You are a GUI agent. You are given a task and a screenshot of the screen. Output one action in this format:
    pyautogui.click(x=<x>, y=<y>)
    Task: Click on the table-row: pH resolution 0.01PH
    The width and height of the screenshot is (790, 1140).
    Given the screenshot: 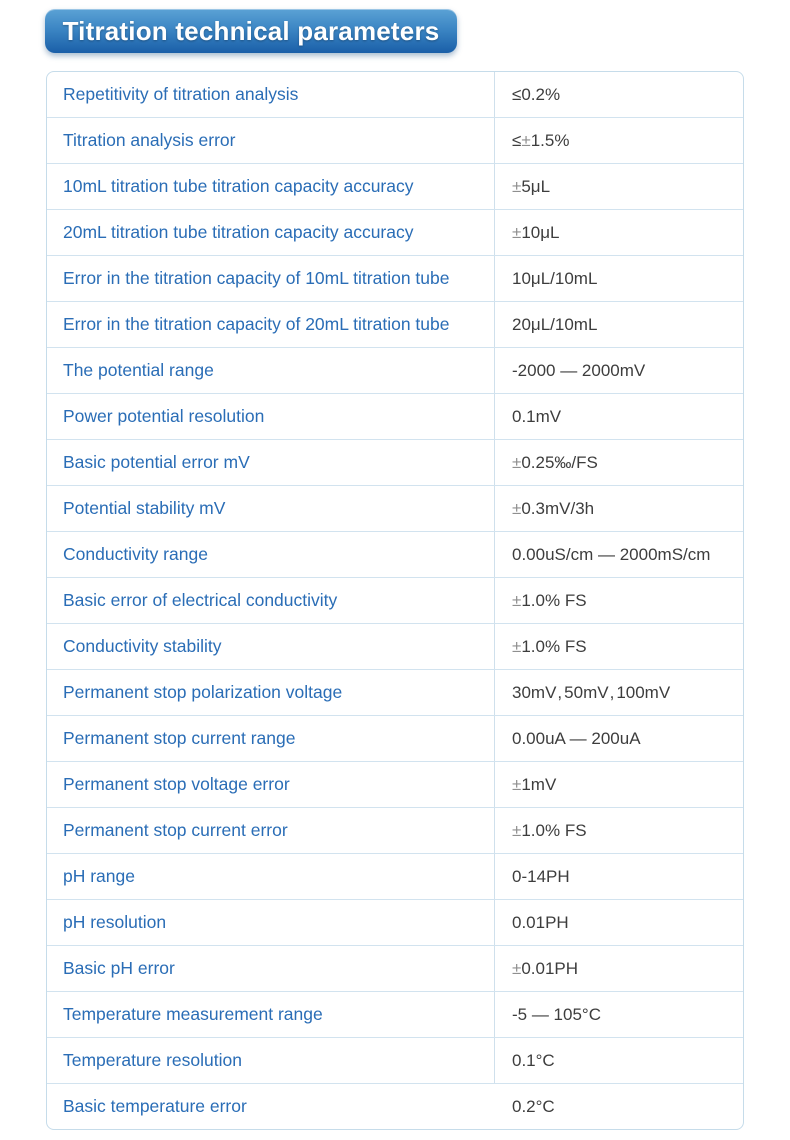 What is the action you would take?
    pyautogui.click(x=395, y=923)
    